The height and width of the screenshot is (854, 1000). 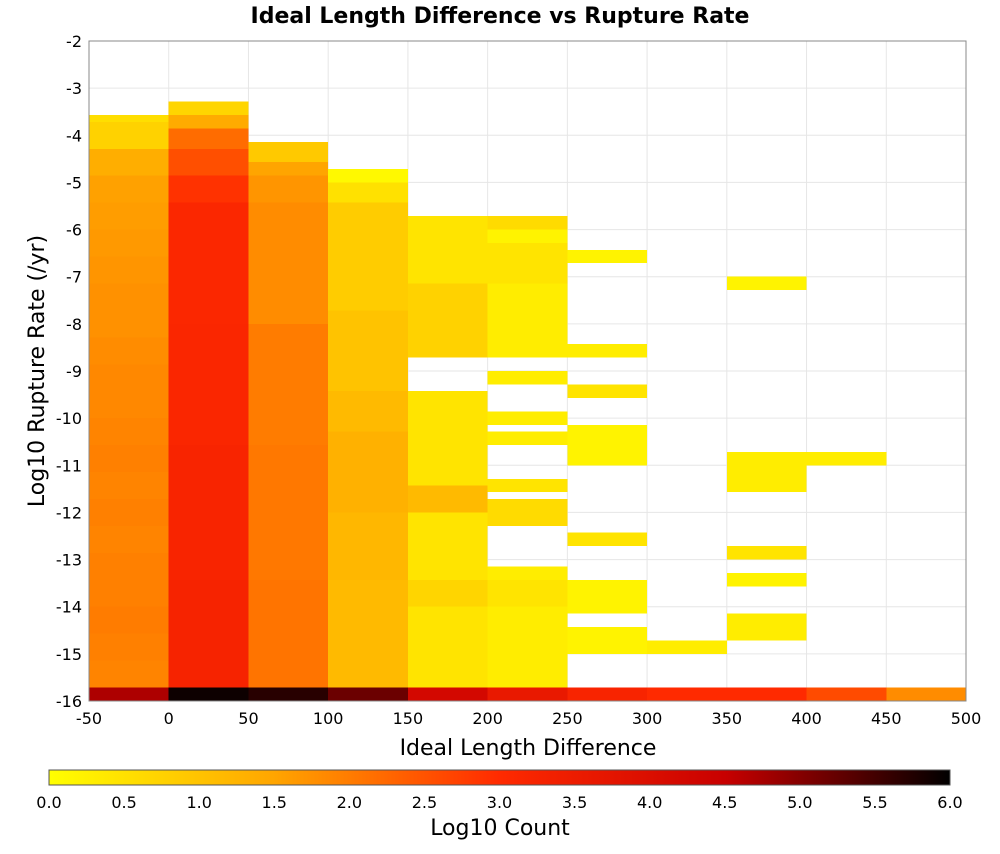 I want to click on colorbar-tick-label: 4.0, so click(x=649, y=802).